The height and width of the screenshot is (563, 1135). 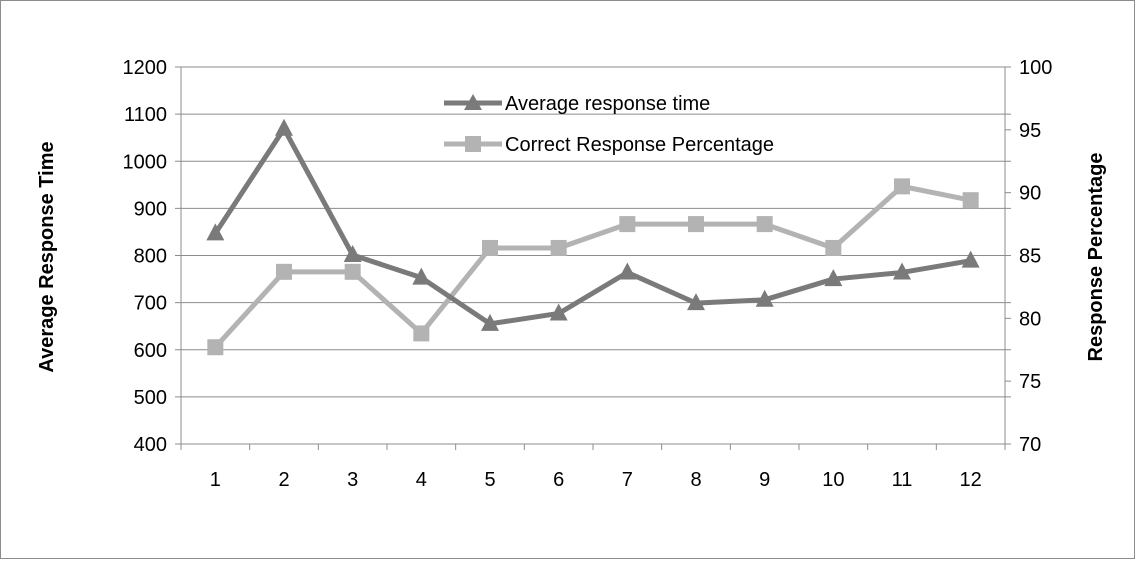 I want to click on y2-tick-label: 100, so click(x=1035, y=68).